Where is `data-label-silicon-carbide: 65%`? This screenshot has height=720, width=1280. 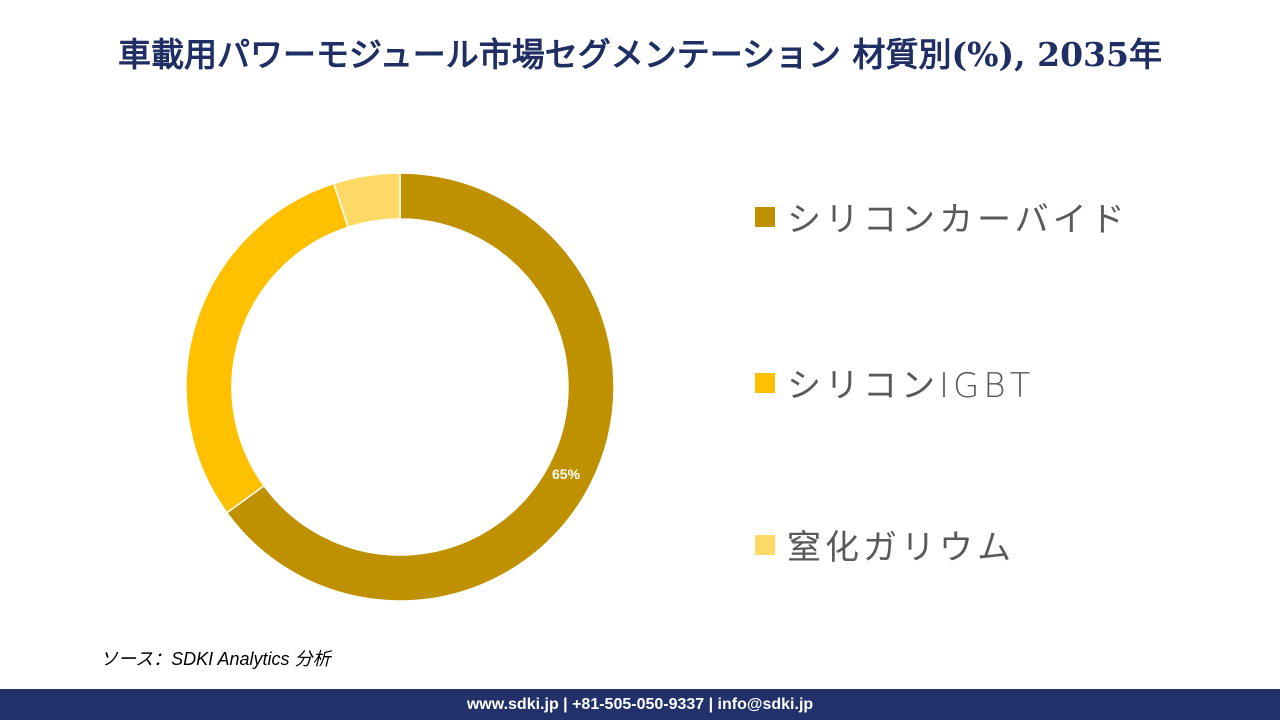 data-label-silicon-carbide: 65% is located at coordinates (566, 474).